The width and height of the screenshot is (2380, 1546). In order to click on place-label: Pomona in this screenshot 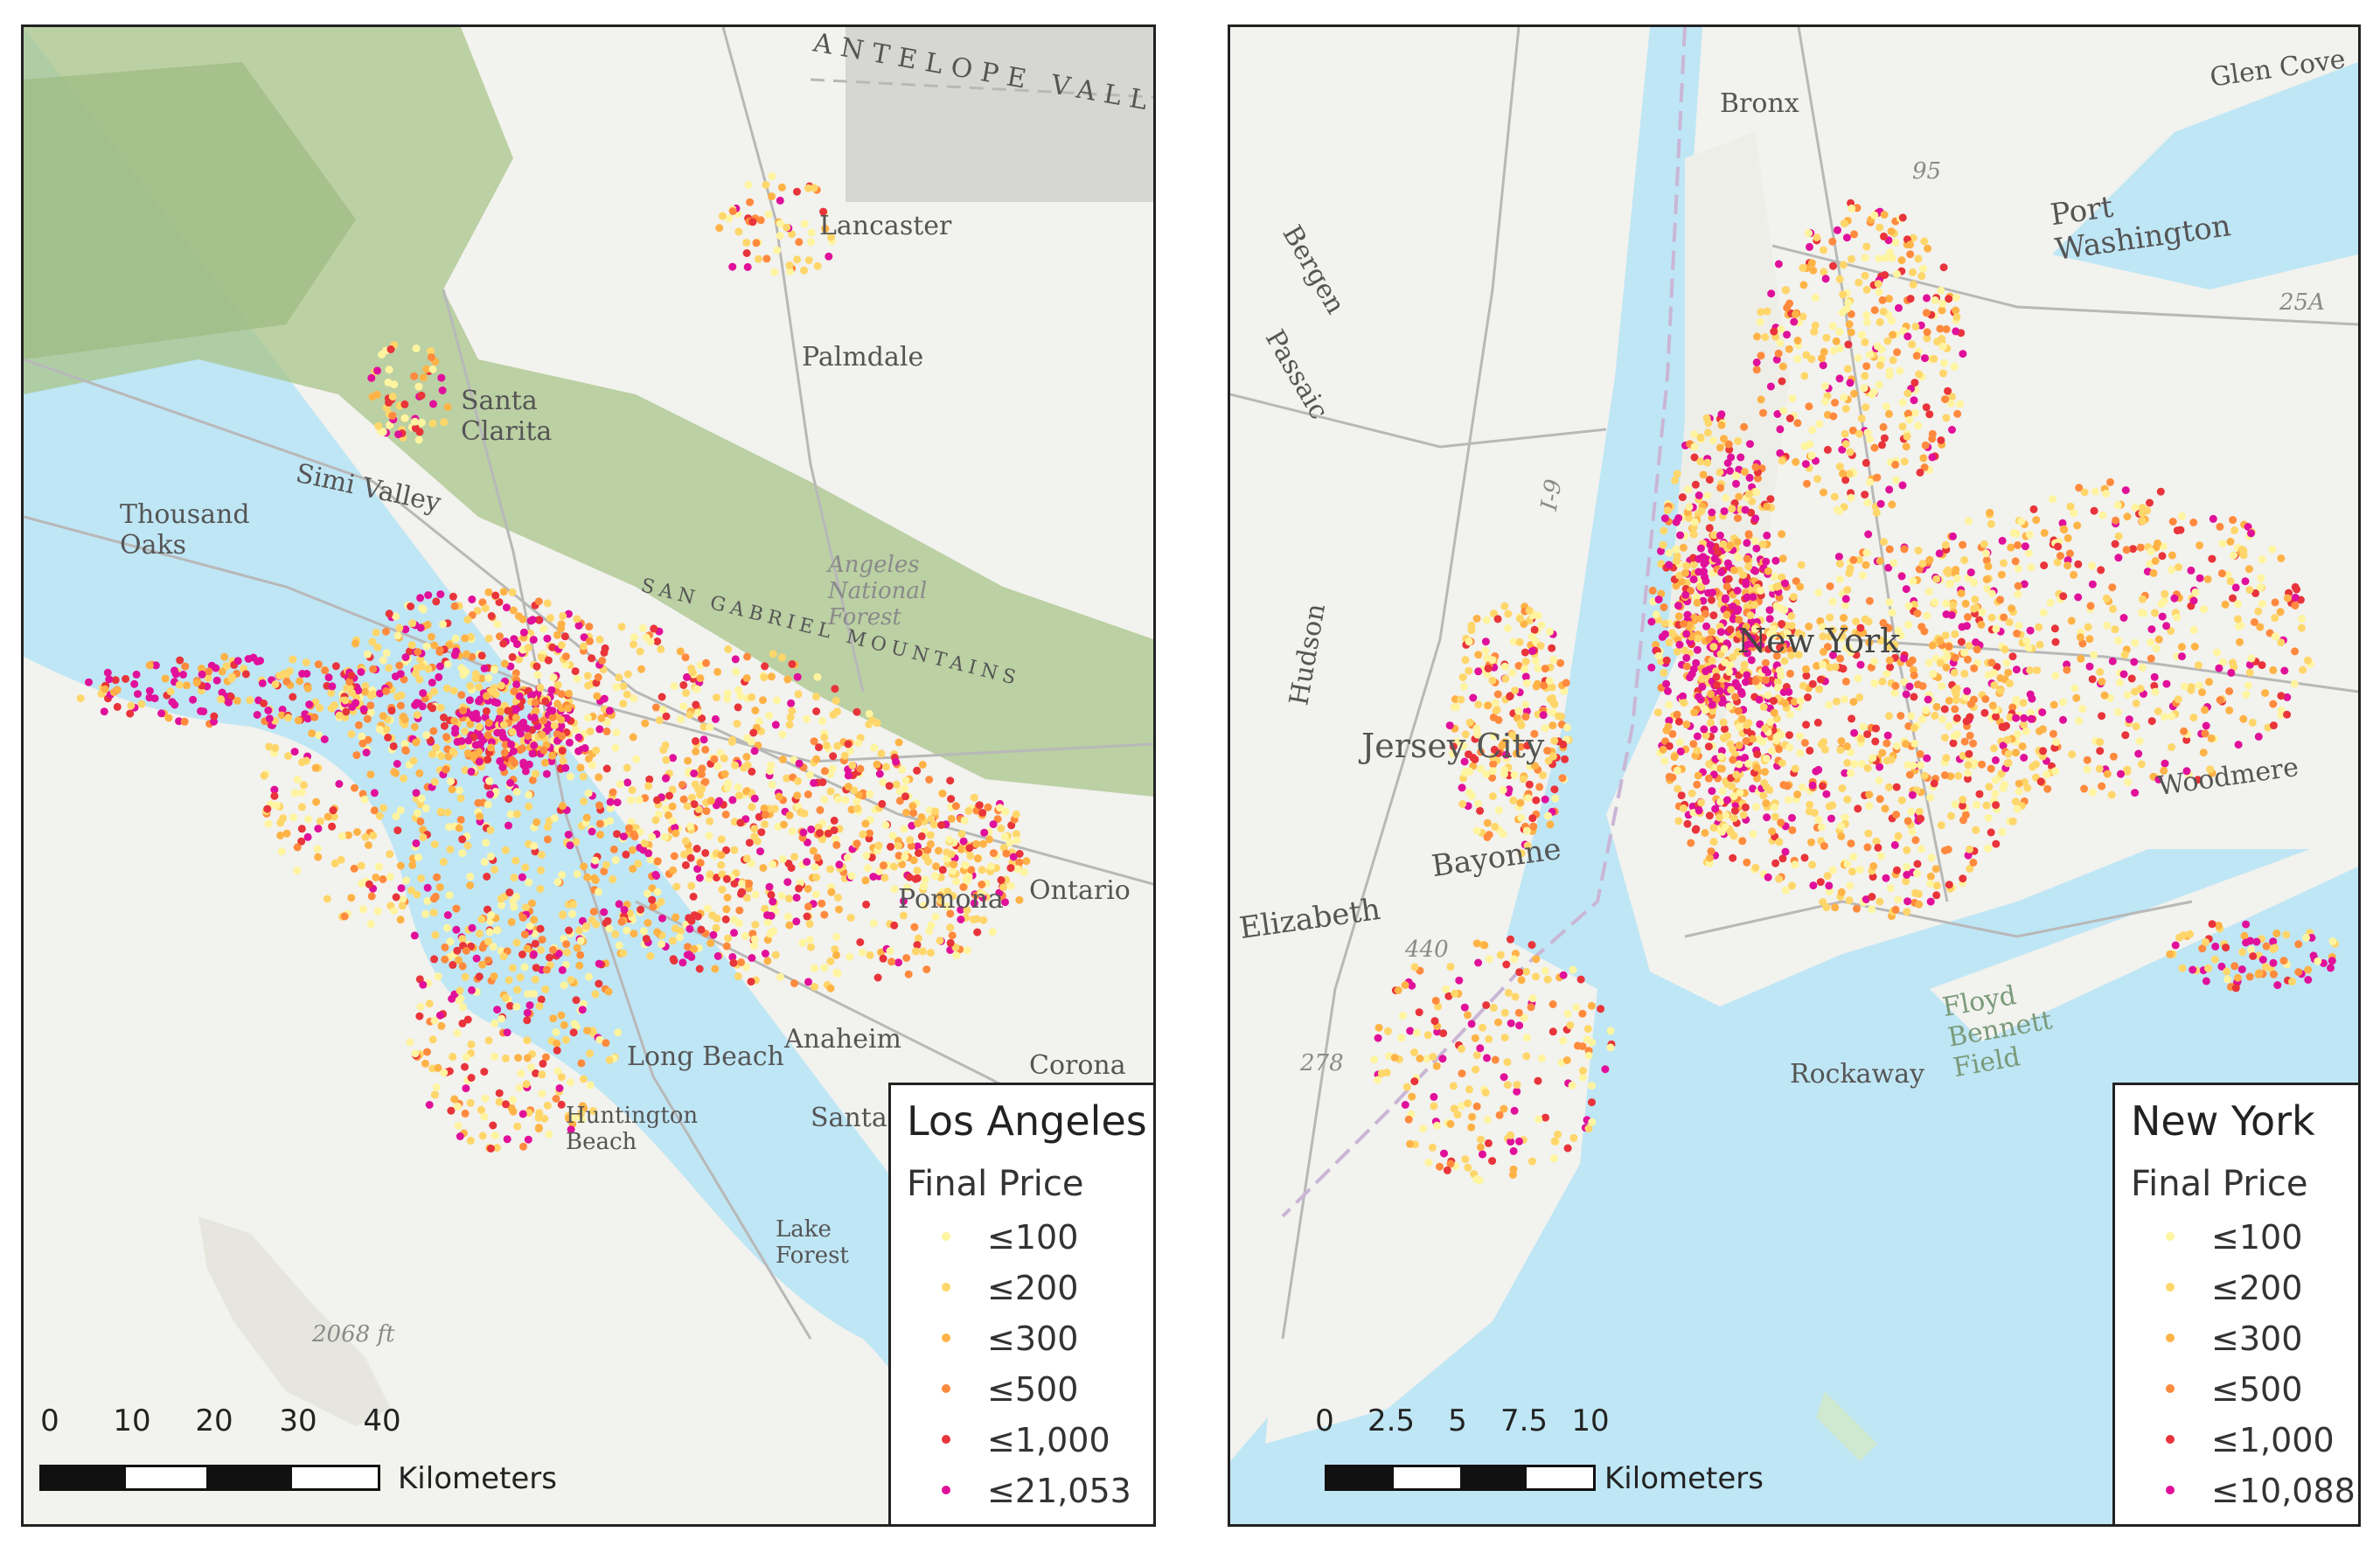, I will do `click(951, 899)`.